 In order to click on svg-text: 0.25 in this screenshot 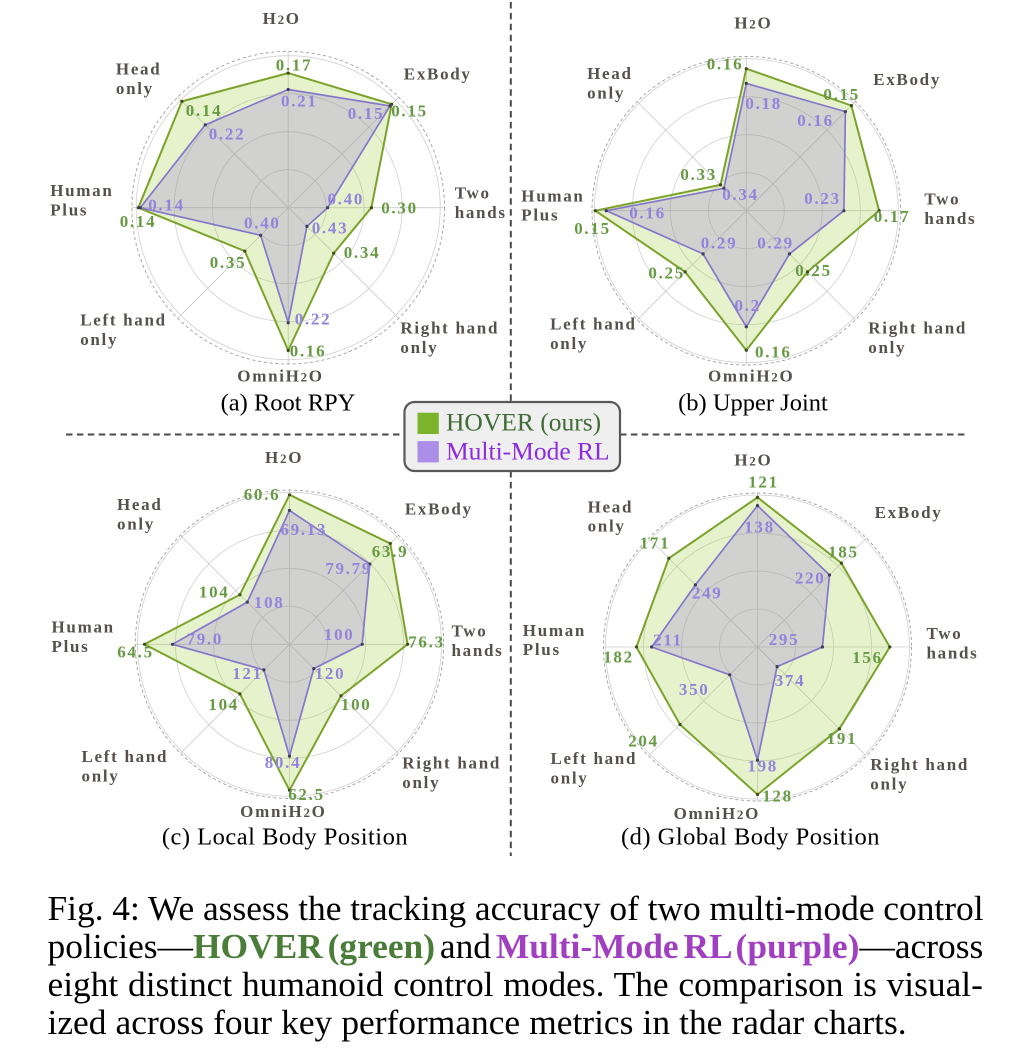, I will do `click(813, 270)`.